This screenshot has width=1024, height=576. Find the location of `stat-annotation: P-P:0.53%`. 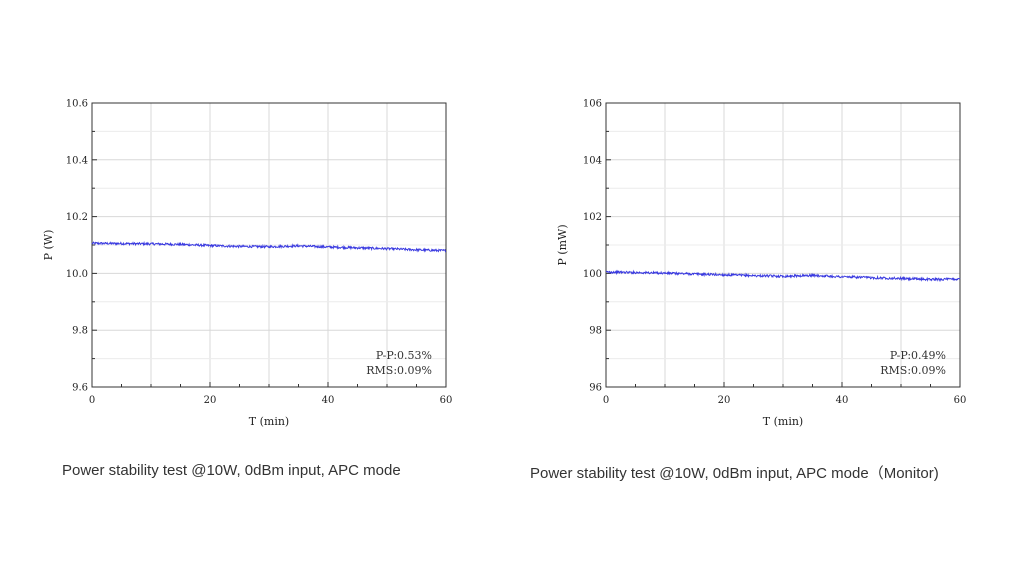

stat-annotation: P-P:0.53% is located at coordinates (404, 355).